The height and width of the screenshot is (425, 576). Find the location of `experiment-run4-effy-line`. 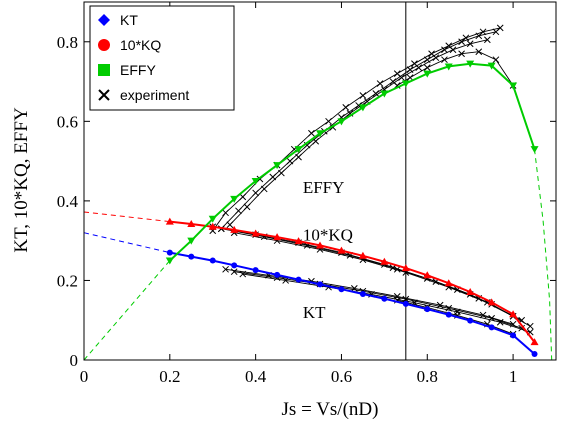

experiment-run4-effy-line is located at coordinates (455, 68).